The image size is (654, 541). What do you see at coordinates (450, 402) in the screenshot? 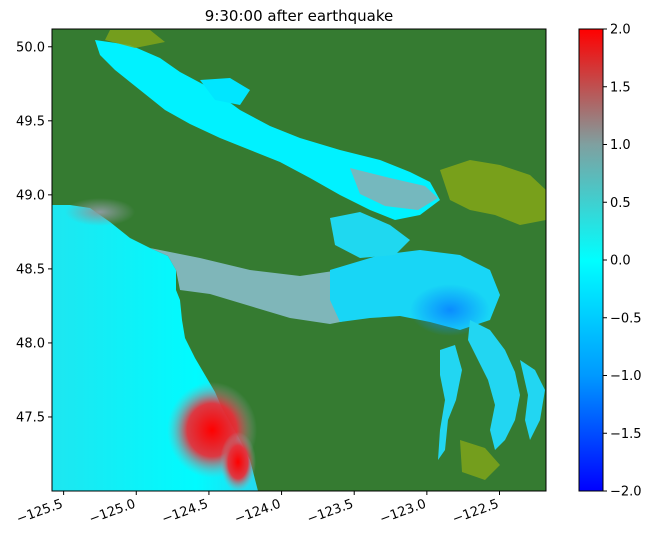
I see `hood-canal` at bounding box center [450, 402].